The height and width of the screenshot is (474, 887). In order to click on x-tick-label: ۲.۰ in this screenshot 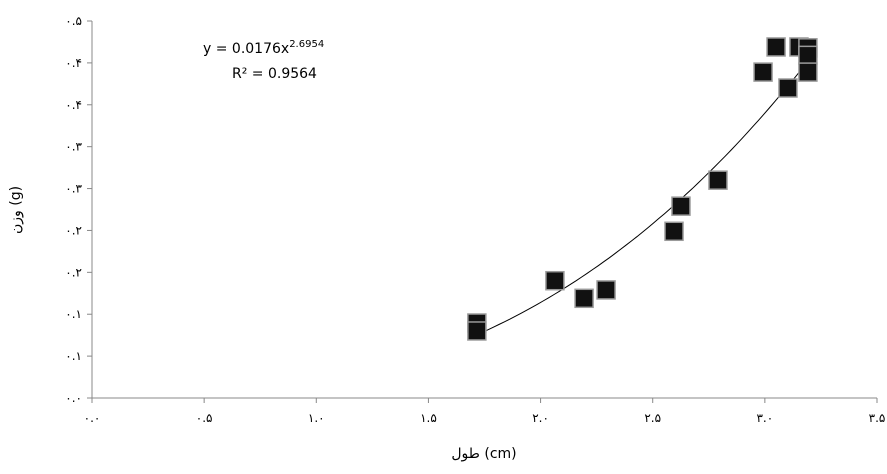, I will do `click(540, 418)`.